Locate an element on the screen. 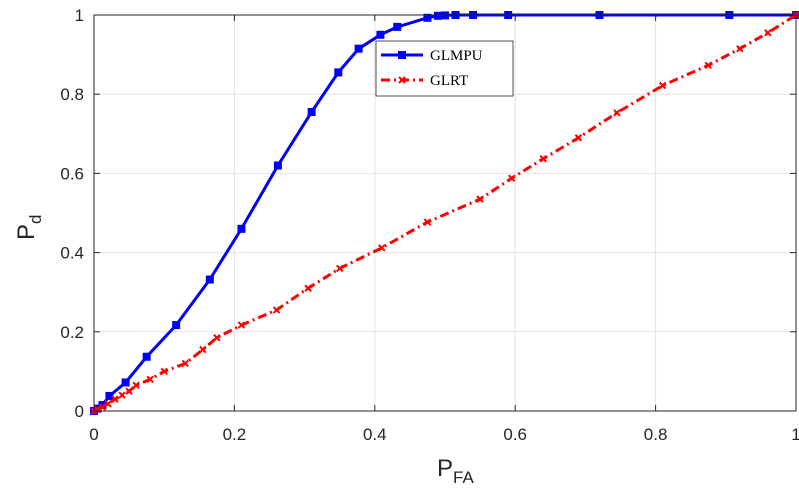 The height and width of the screenshot is (490, 799). y-tick-label: 0 is located at coordinates (79, 411).